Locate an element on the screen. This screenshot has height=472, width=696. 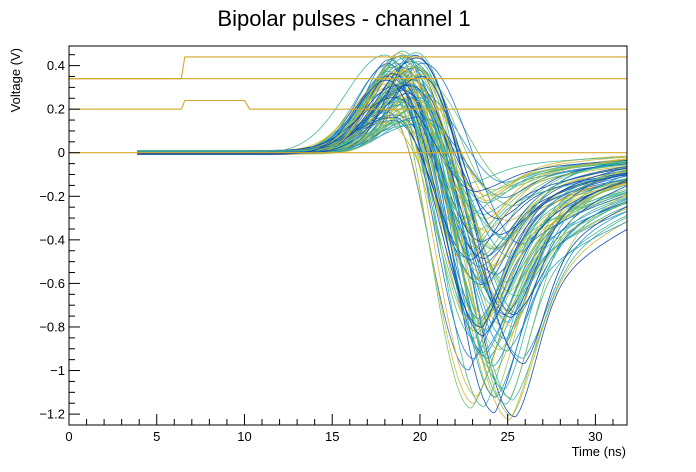
x-tick-label: 25 is located at coordinates (507, 436).